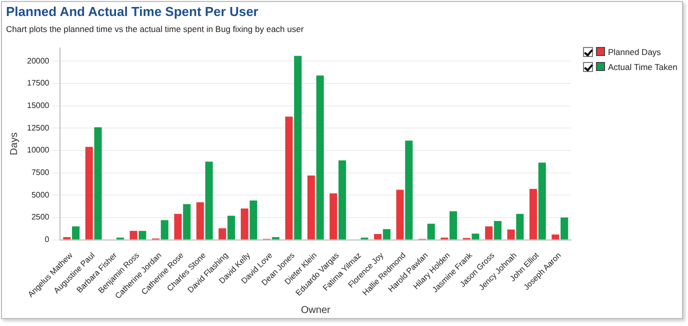 This screenshot has height=326, width=688. Describe the element at coordinates (155, 29) in the screenshot. I see `chart-subtitle: Chart plots the planned time vs the actual time spent in Bug fixing by each user` at that location.